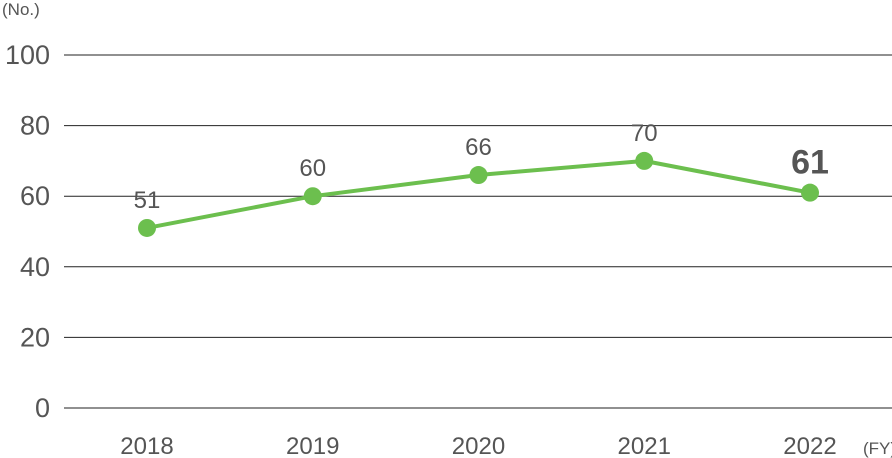 This screenshot has width=892, height=458. What do you see at coordinates (27, 231) in the screenshot?
I see `y-axis-ticks: 0 20 40 60 80 100` at bounding box center [27, 231].